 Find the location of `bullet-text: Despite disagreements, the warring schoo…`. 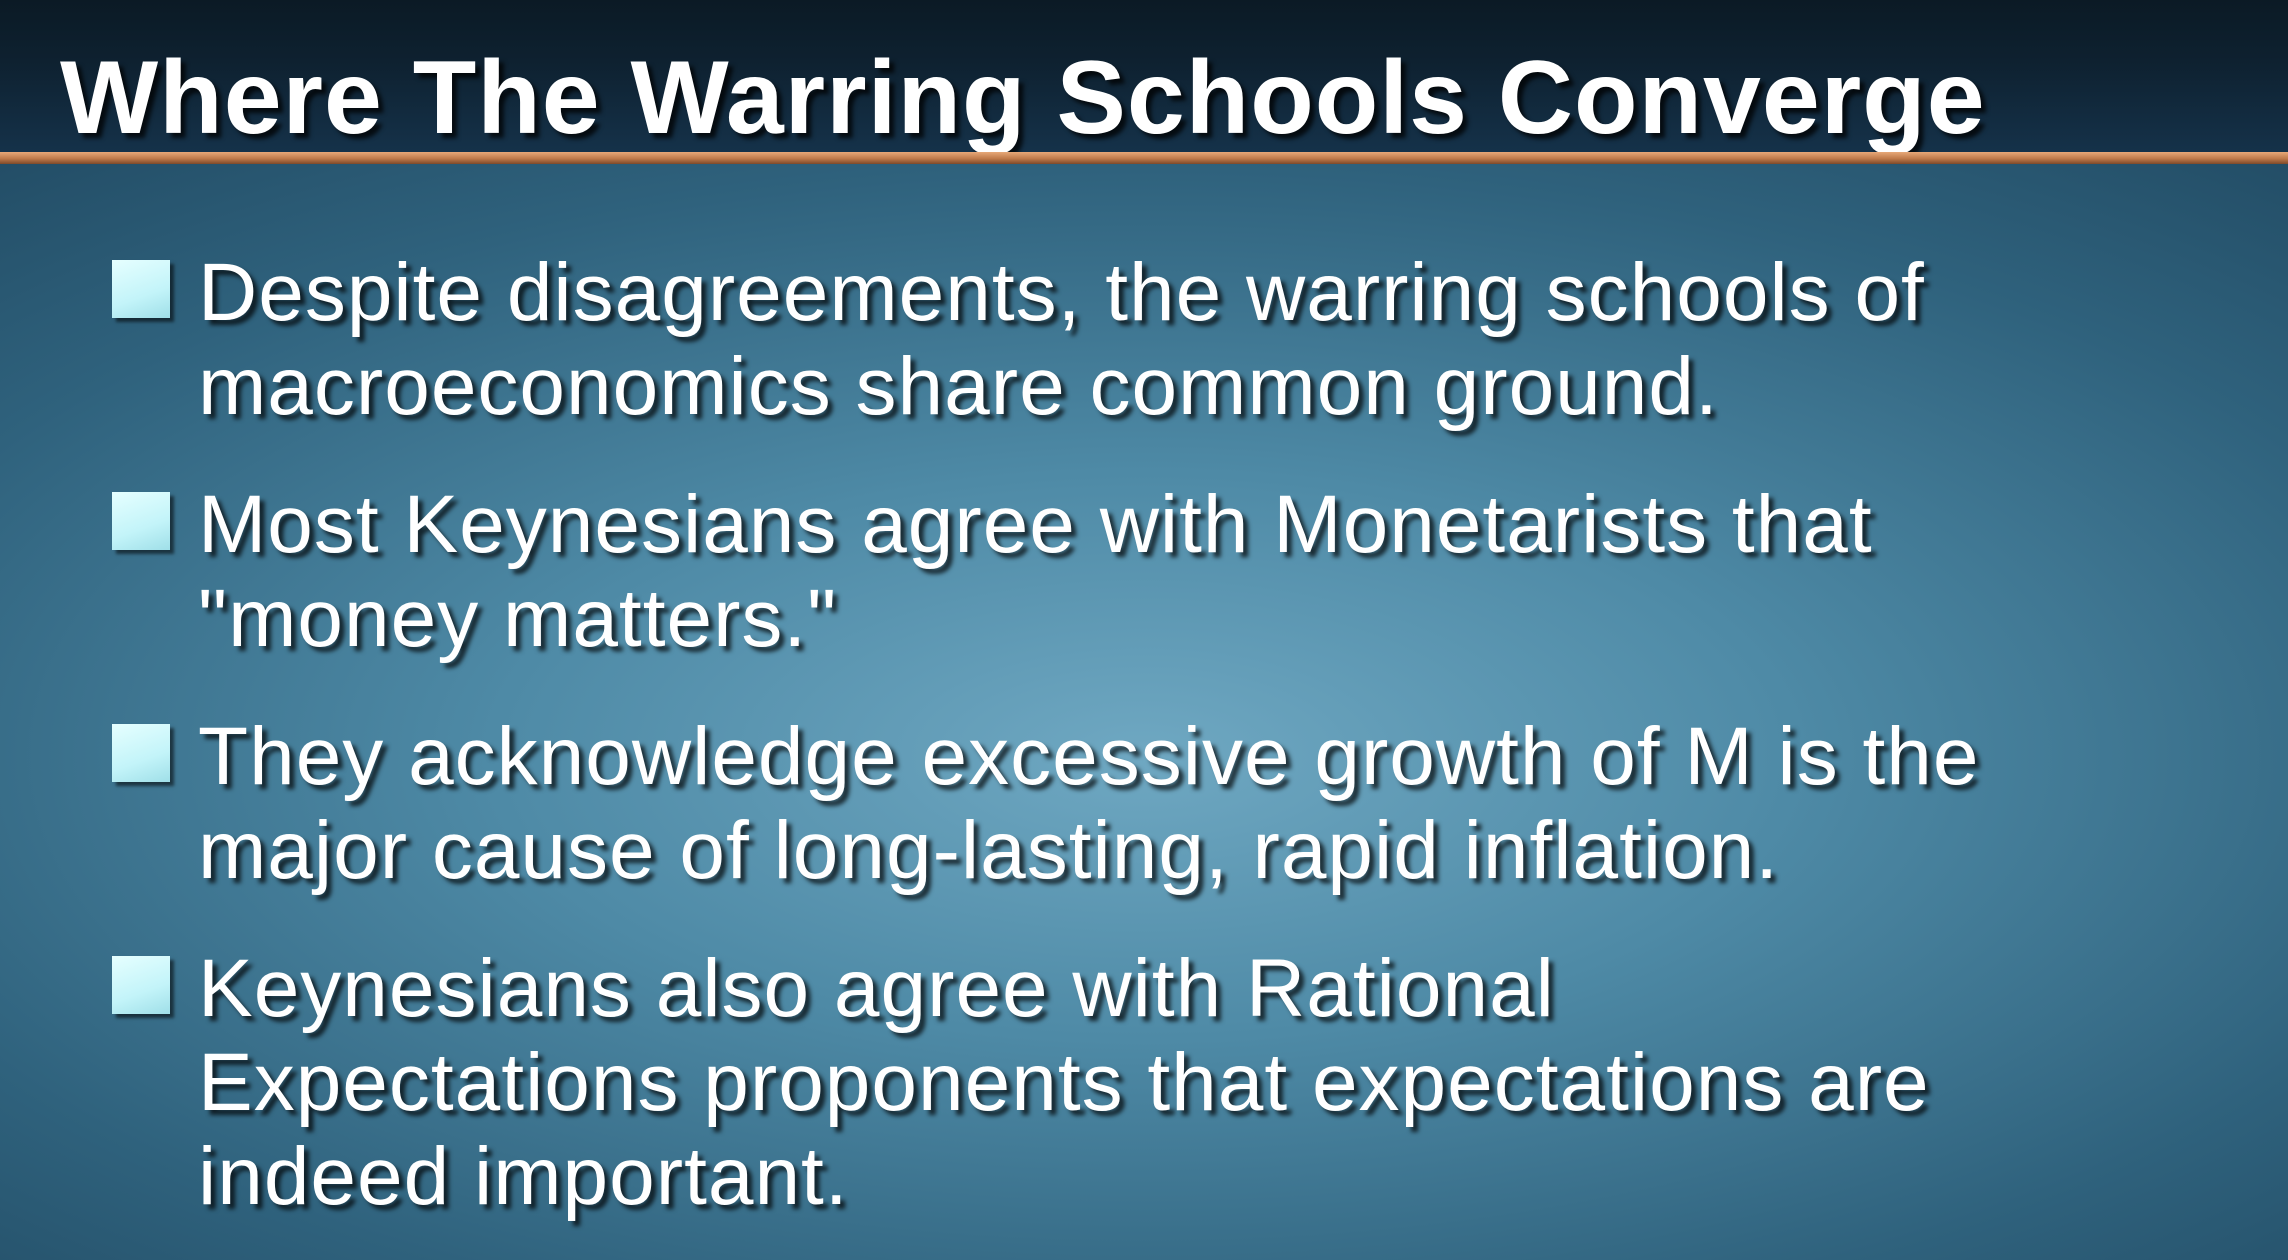

bullet-text: Despite disagreements, the warring schoo… is located at coordinates (1208, 340).